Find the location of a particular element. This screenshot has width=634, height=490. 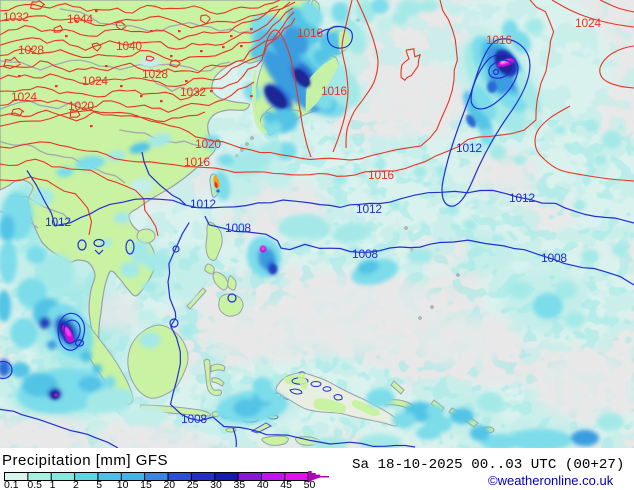

svg-text: 10 is located at coordinates (123, 484).